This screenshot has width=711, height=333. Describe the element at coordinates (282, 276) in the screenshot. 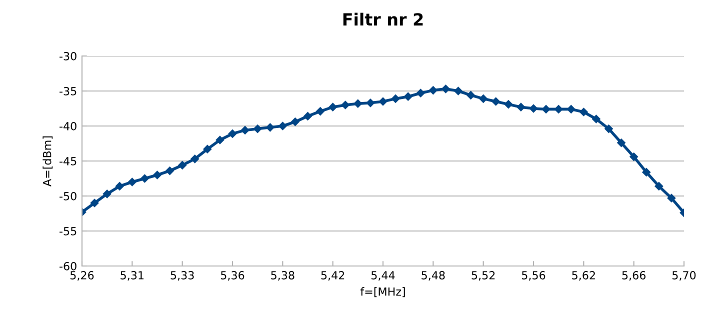

I see `x-tick-label: 5,38` at that location.